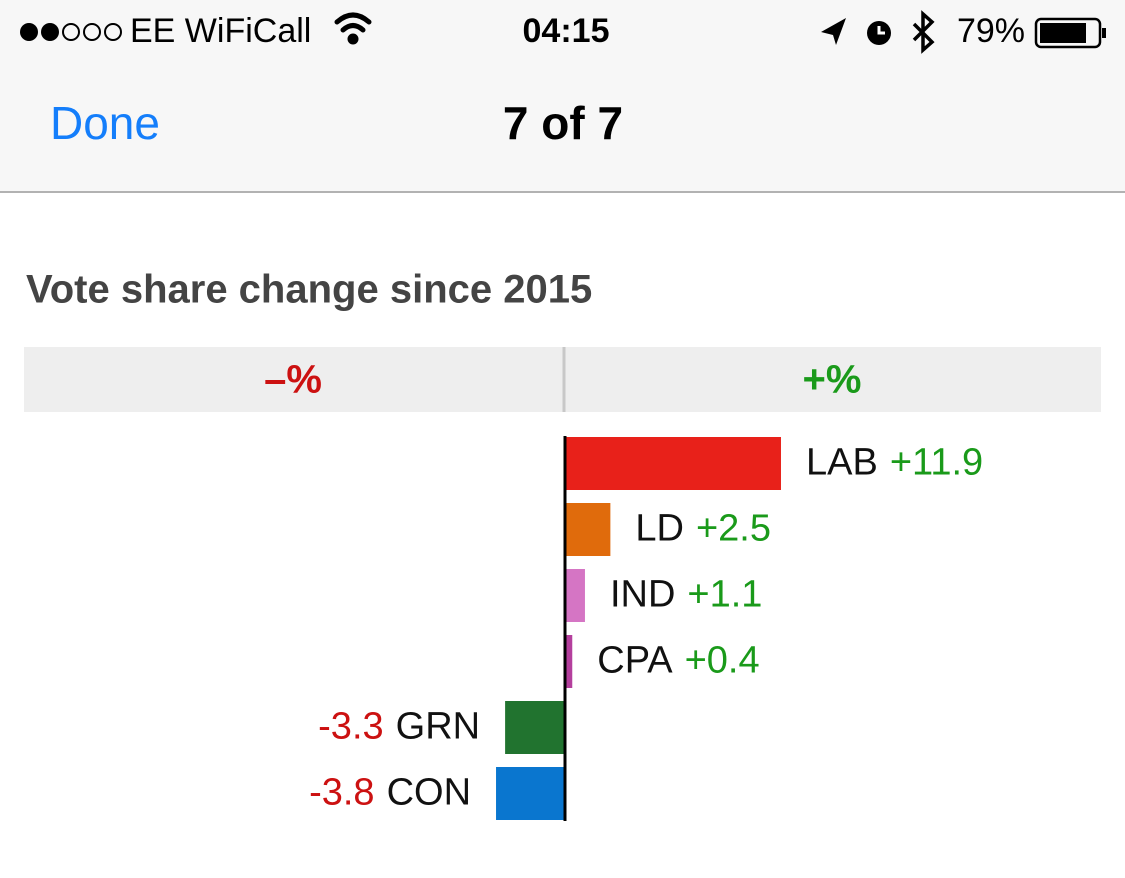 The image size is (1125, 878). Describe the element at coordinates (1104, 33) in the screenshot. I see `battery-tip` at that location.